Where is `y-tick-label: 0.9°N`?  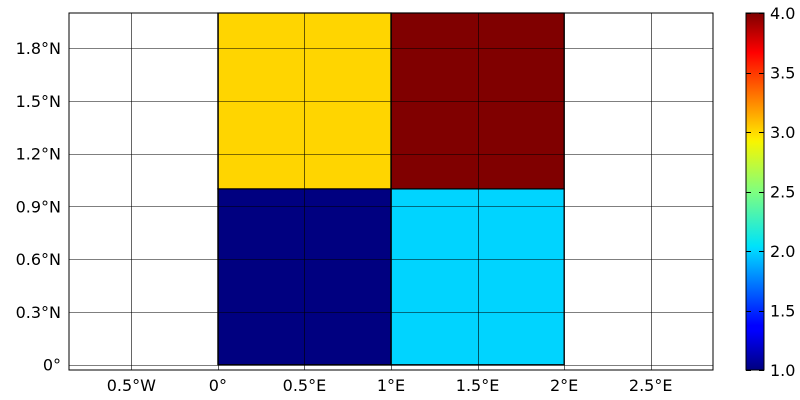 y-tick-label: 0.9°N is located at coordinates (38, 206).